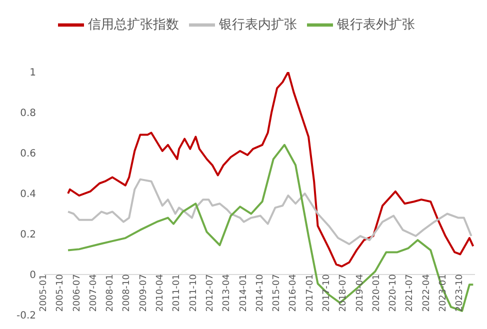 The height and width of the screenshot is (329, 487). What do you see at coordinates (28, 194) in the screenshot?
I see `y-tick-label: 0.4` at bounding box center [28, 194].